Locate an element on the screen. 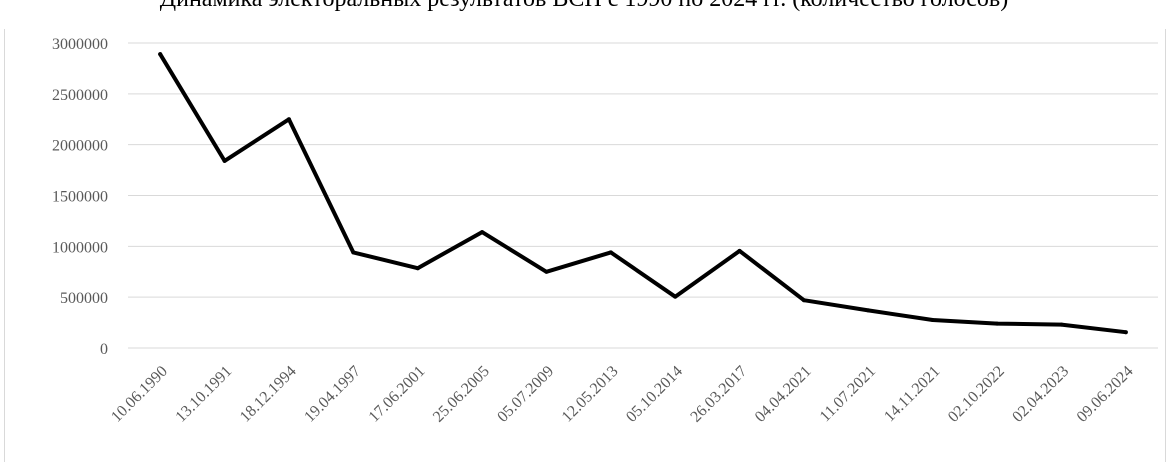 This screenshot has width=1168, height=462. x-tick-label: 18.12.1994 is located at coordinates (268, 394).